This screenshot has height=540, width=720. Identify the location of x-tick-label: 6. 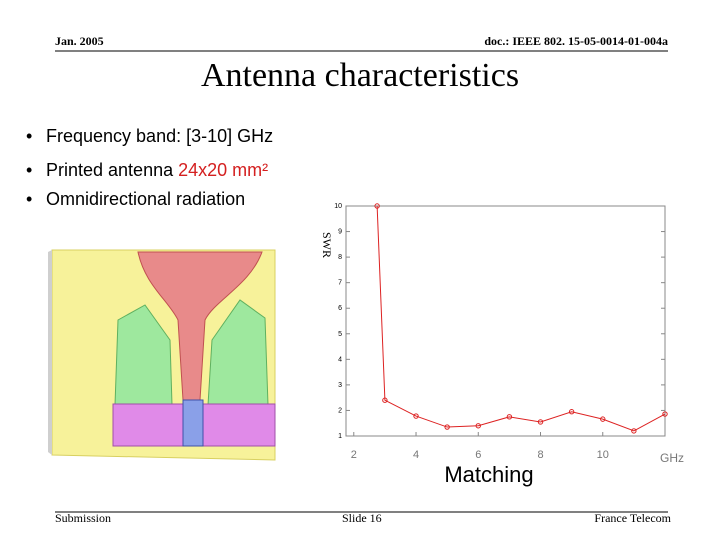
(478, 455).